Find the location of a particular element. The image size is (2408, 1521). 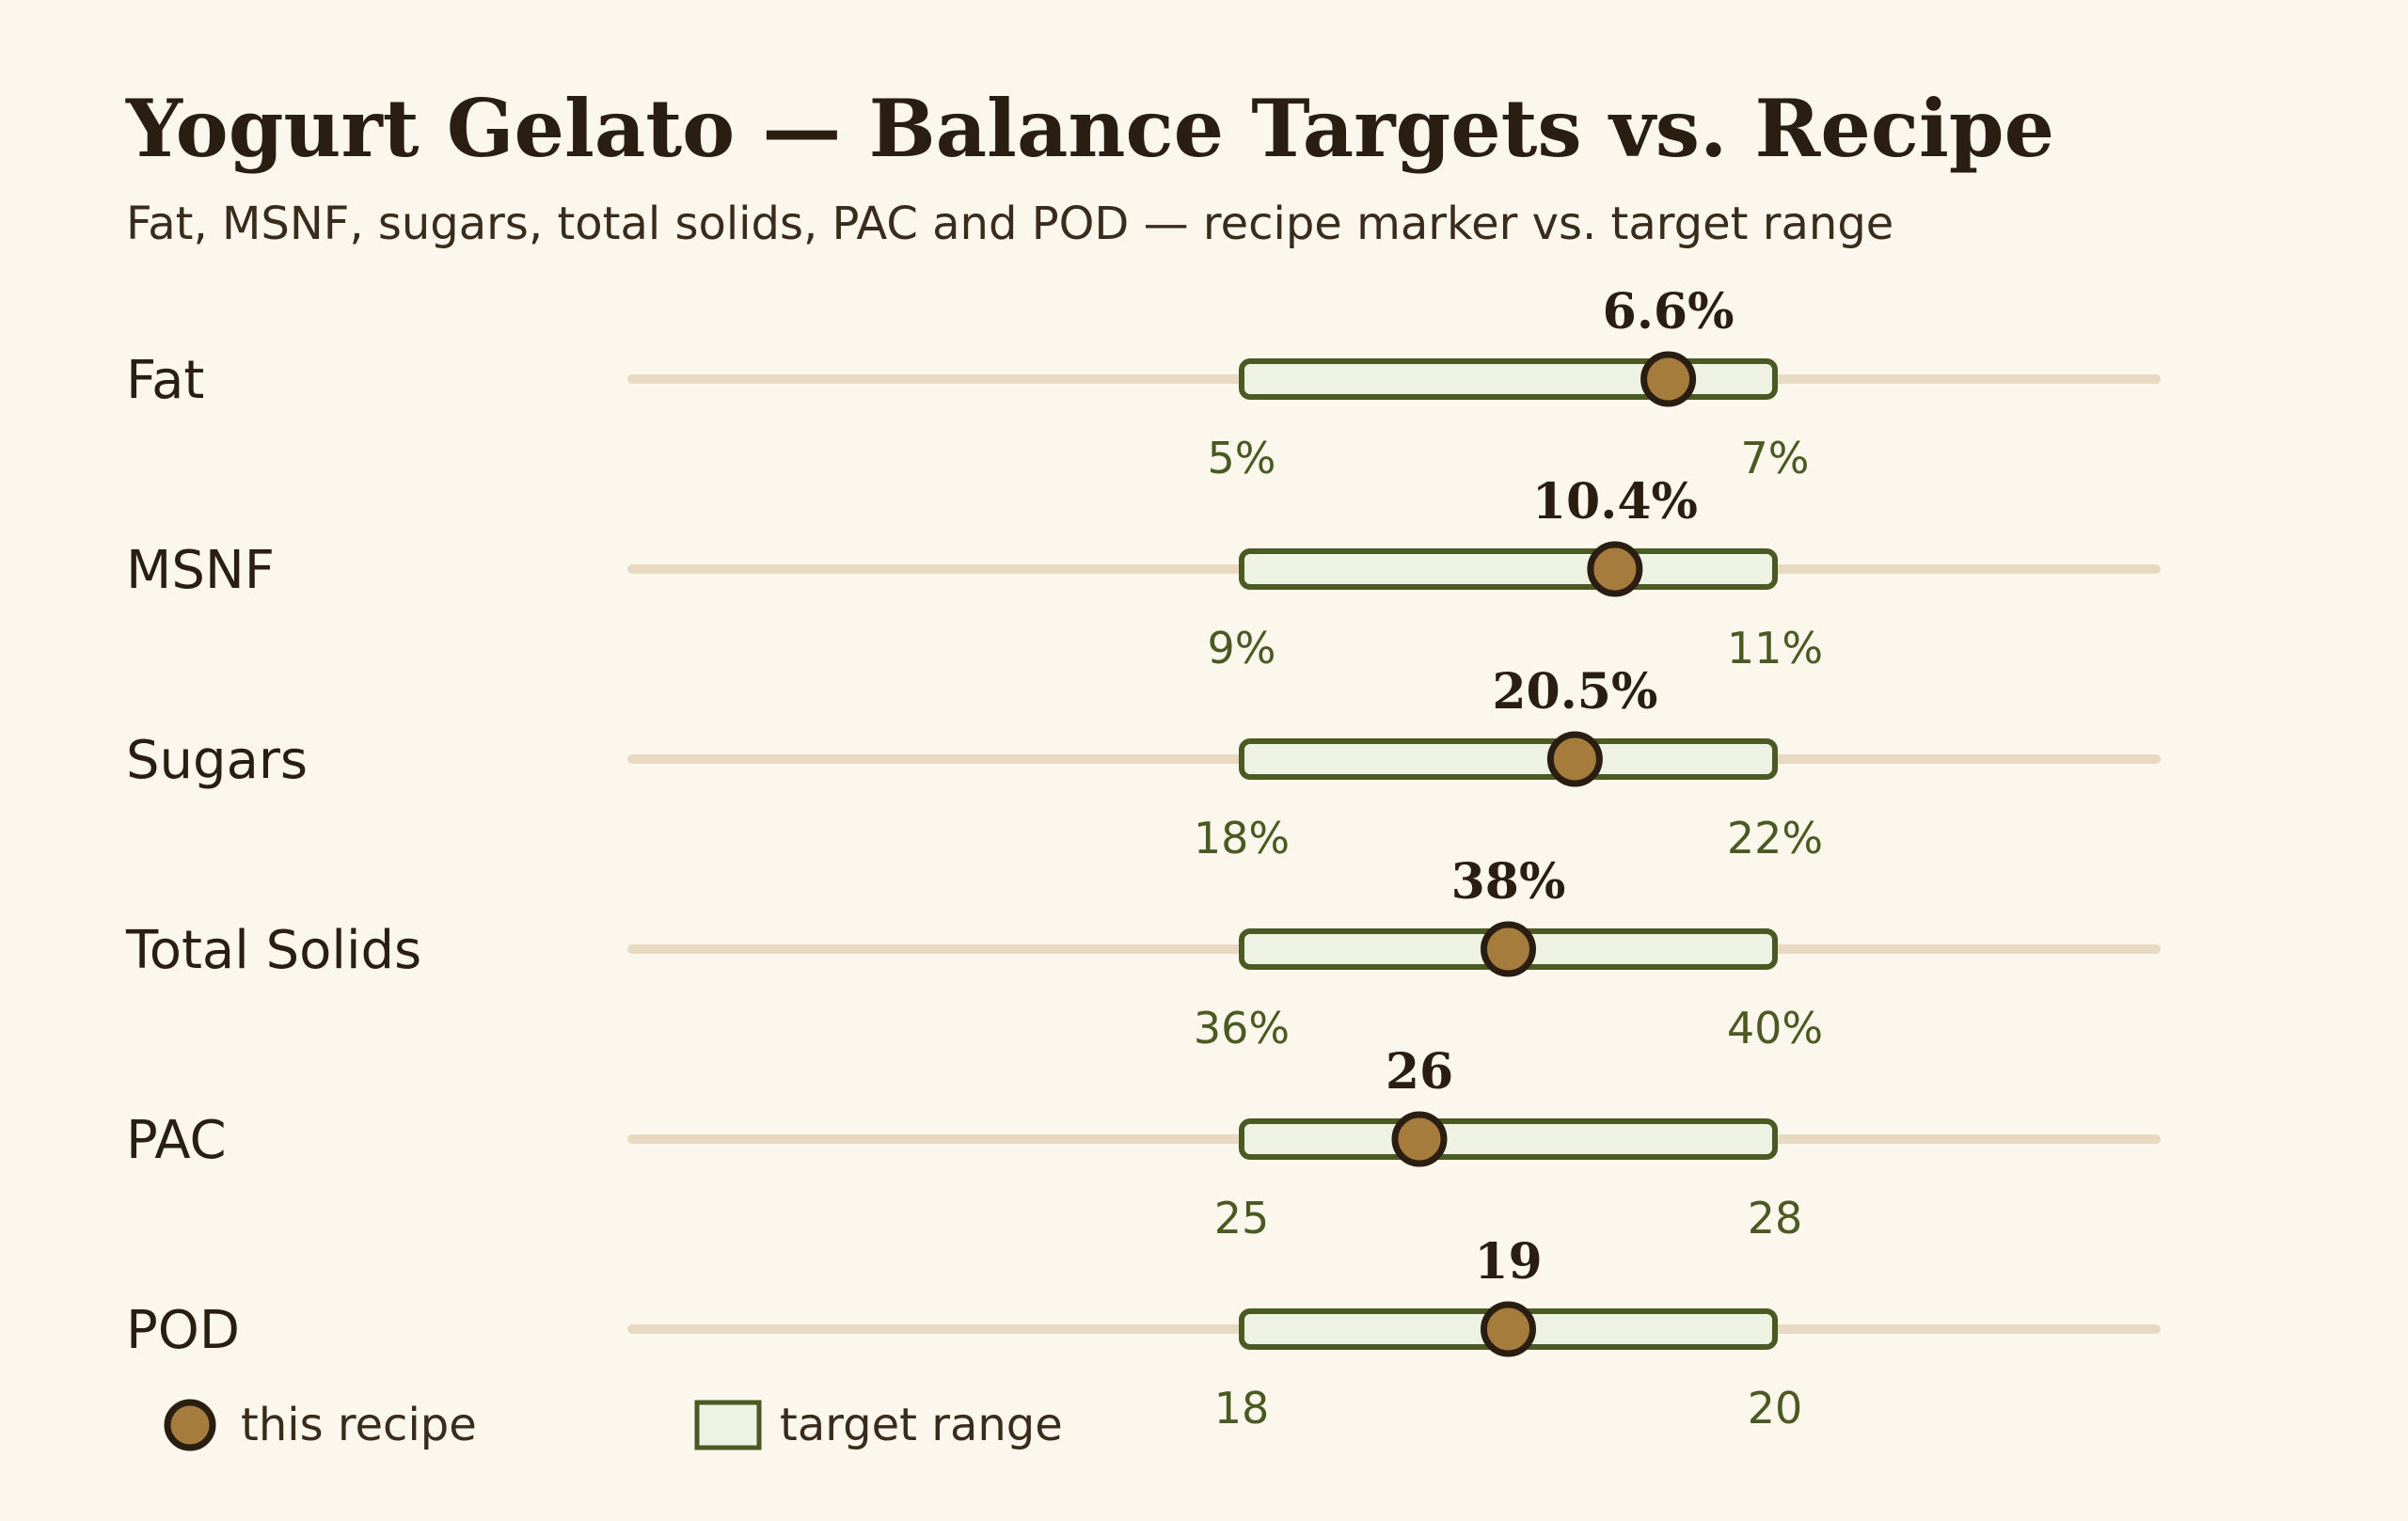

range-max-label: 28 is located at coordinates (1776, 1218).